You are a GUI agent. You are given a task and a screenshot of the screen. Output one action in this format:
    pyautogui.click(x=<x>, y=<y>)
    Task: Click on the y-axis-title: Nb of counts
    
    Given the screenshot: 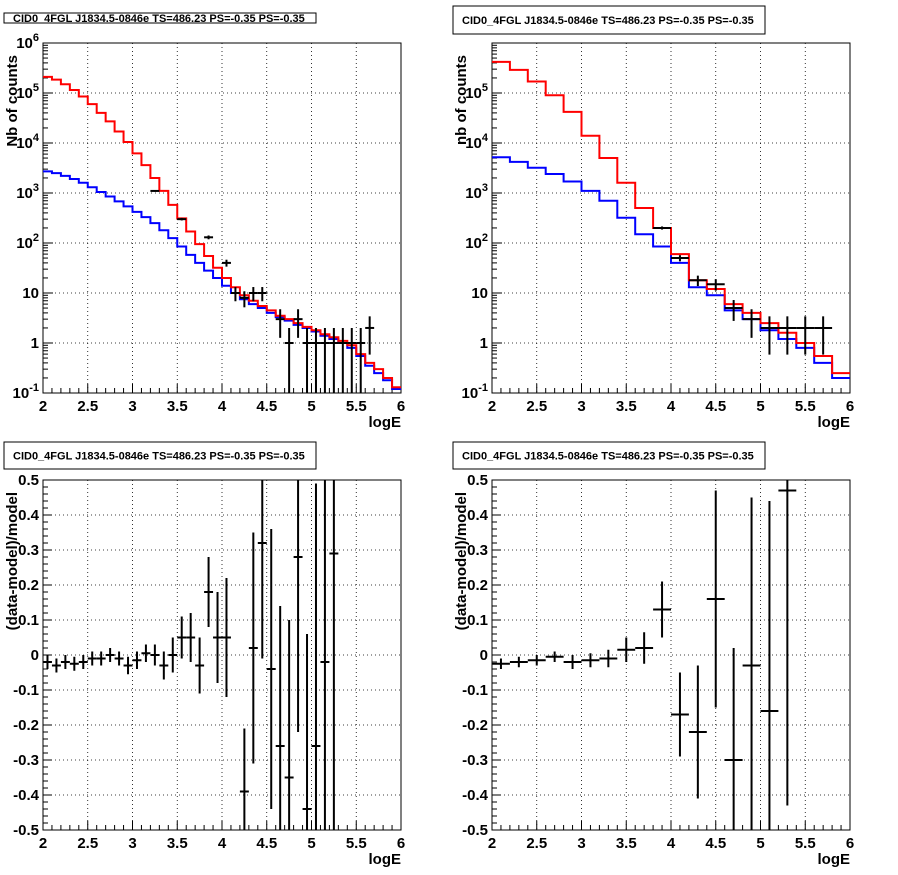 What is the action you would take?
    pyautogui.click(x=12, y=101)
    